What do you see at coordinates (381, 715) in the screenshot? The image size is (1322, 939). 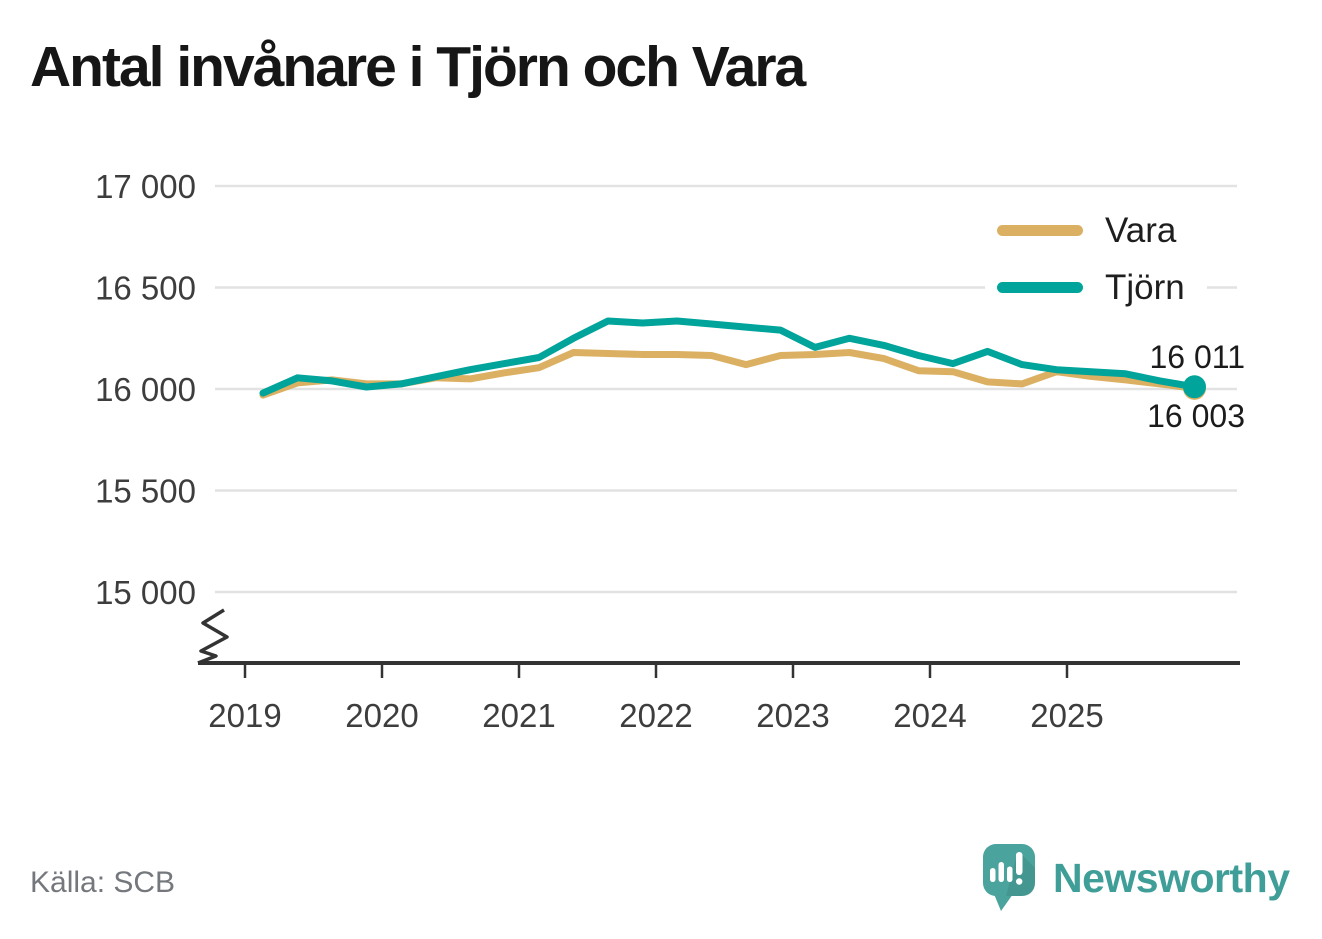 I see `x-axis-tick-label: 2020` at bounding box center [381, 715].